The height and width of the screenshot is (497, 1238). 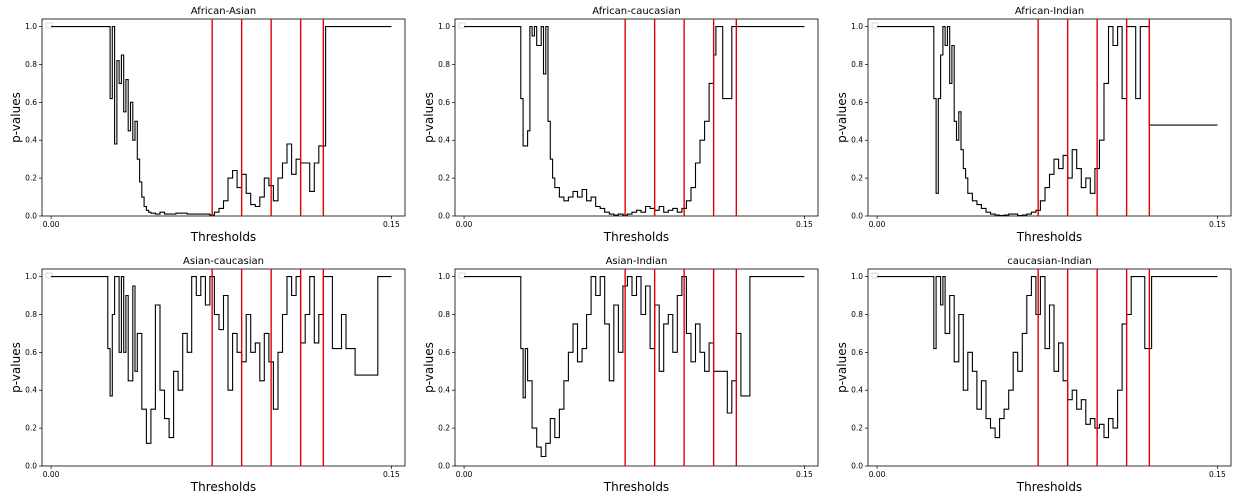 I want to click on chart-title: Asian-caucasian, so click(x=223, y=261).